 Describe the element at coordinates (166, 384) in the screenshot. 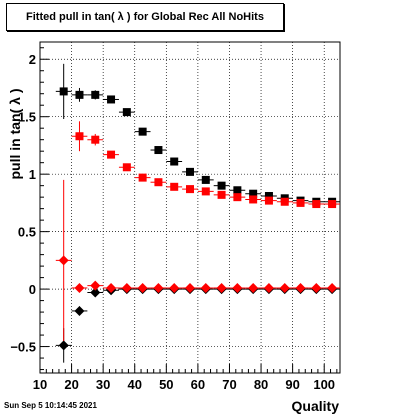

I see `x-tick-label: 50` at that location.